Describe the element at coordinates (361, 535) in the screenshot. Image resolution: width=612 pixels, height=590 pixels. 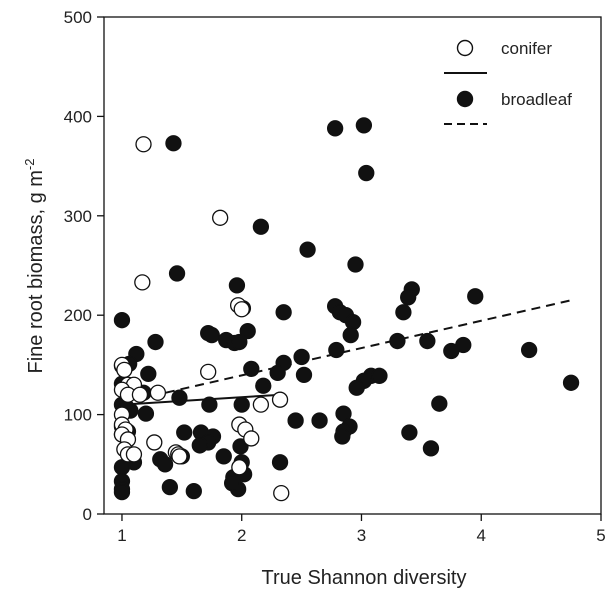
I see `x-tick-label: 3` at that location.